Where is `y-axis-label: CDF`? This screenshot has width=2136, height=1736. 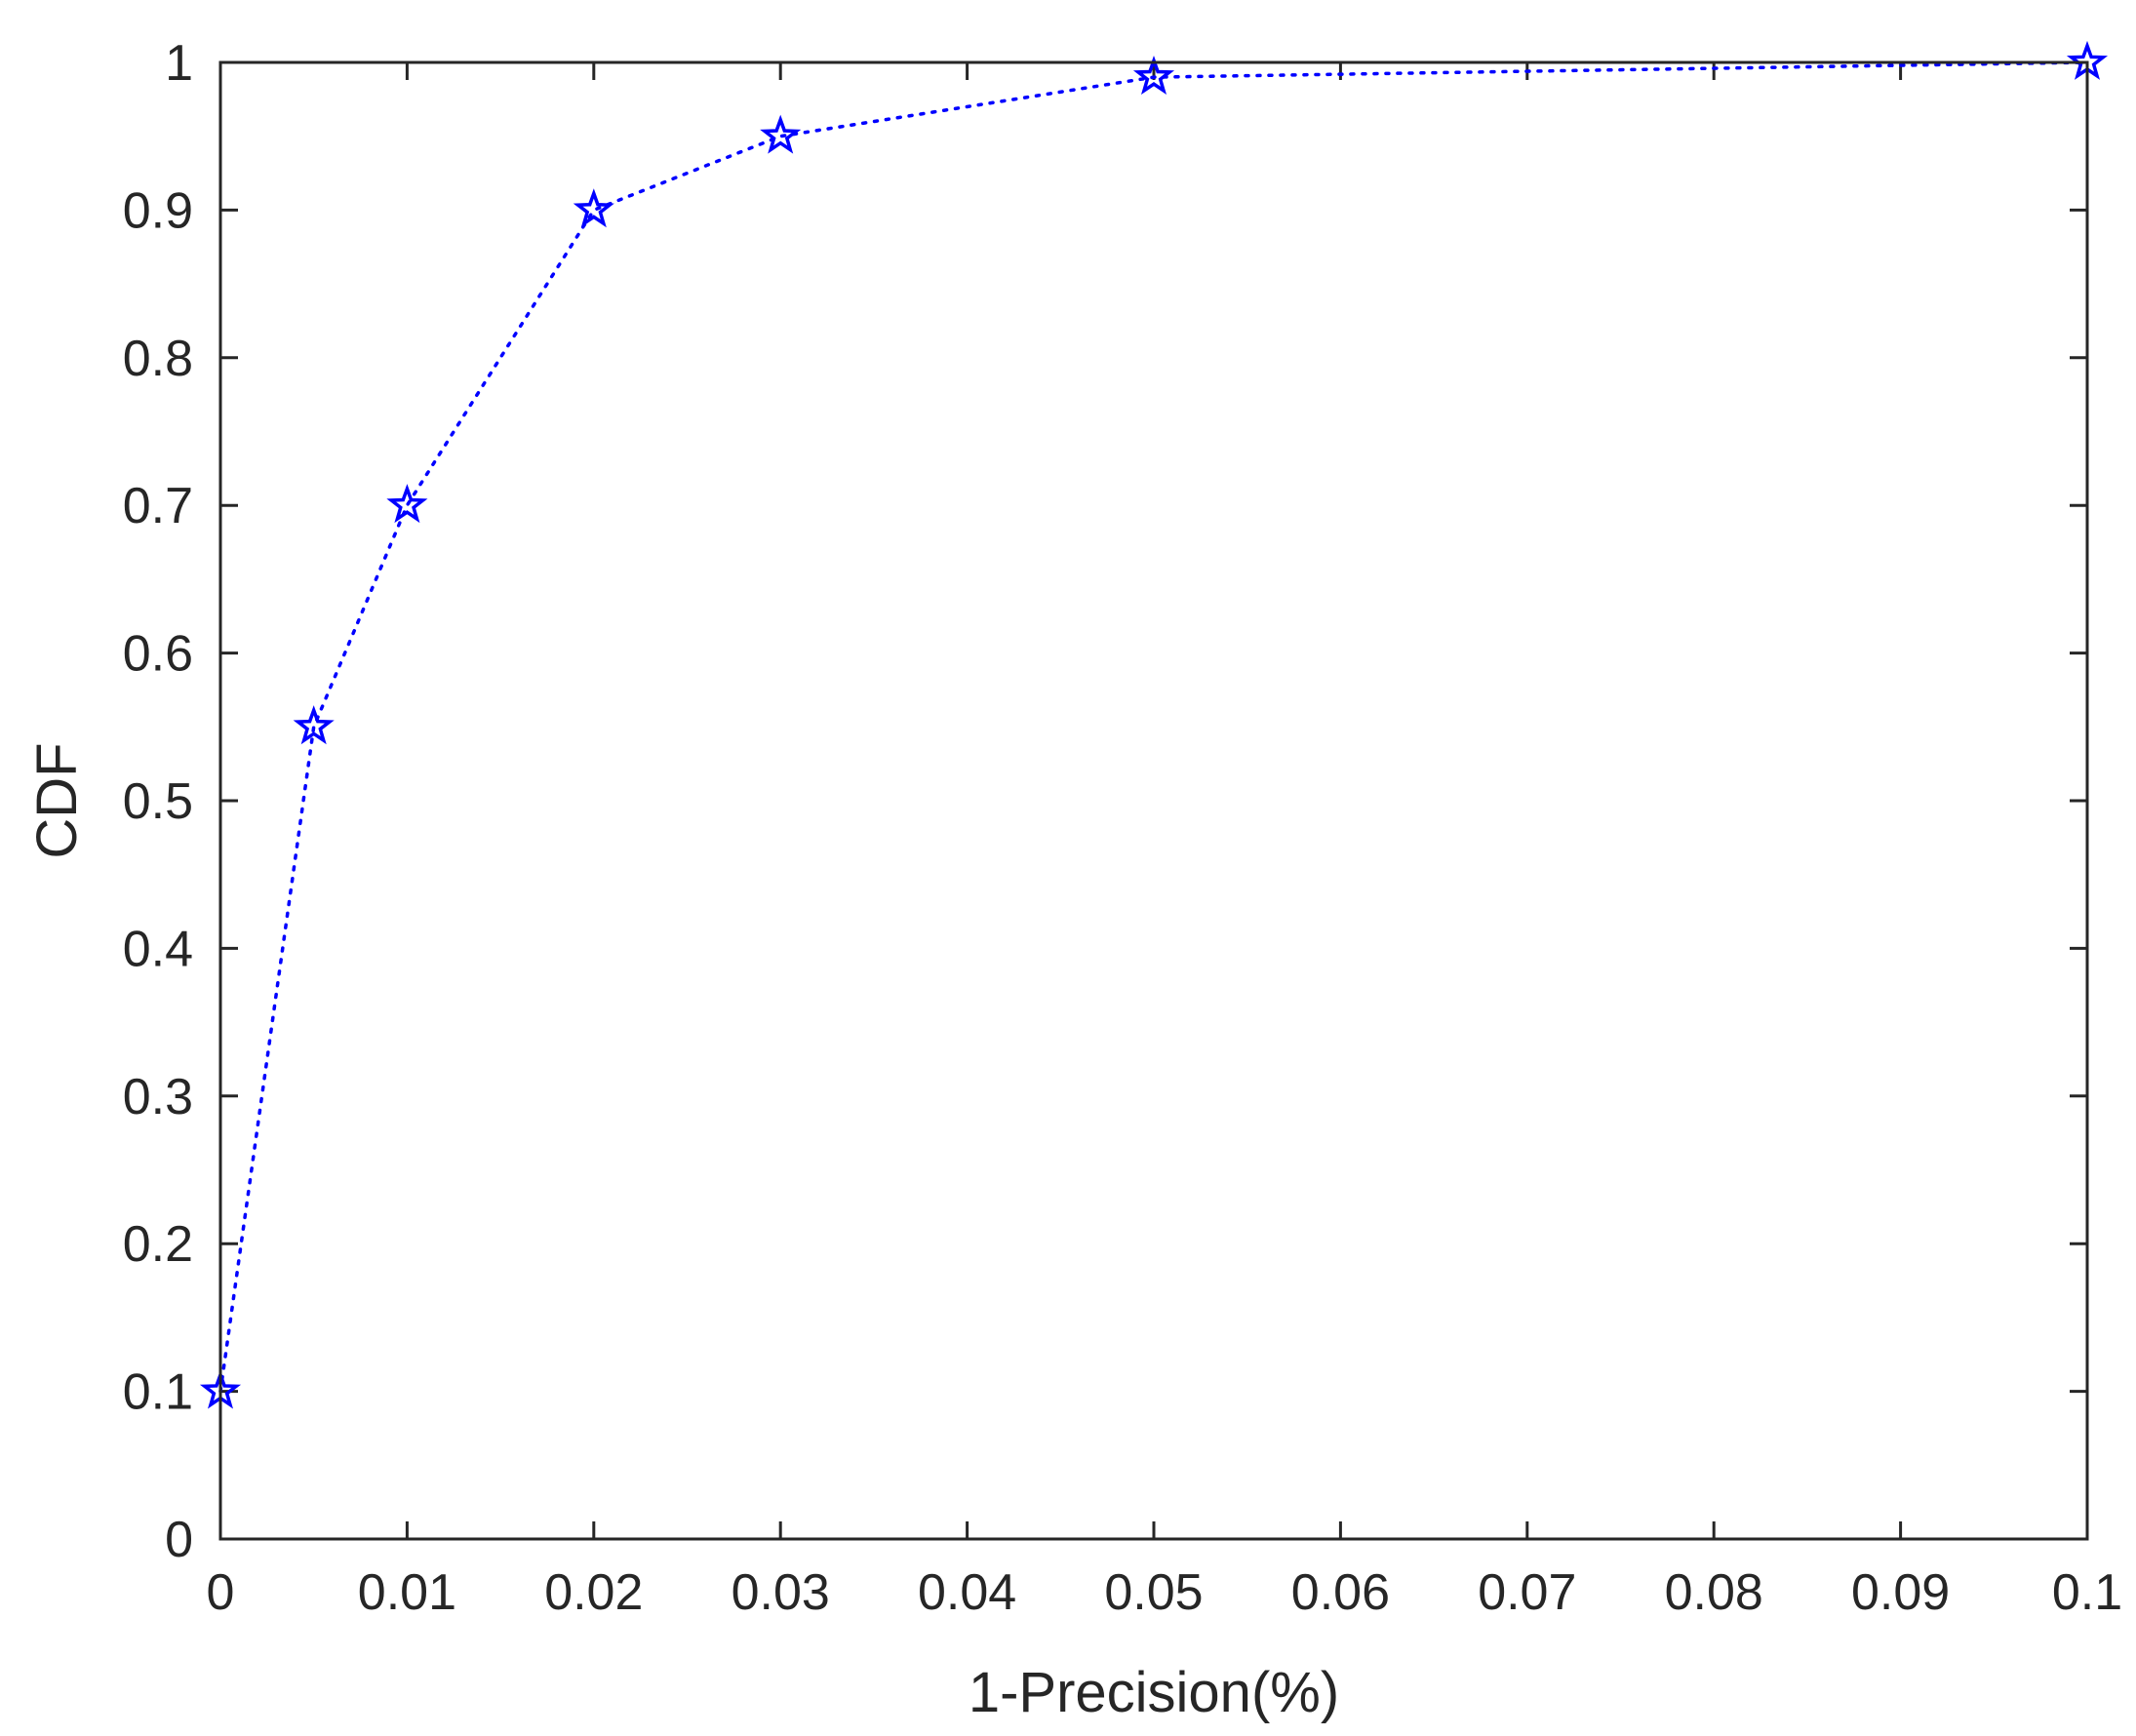
y-axis-label: CDF is located at coordinates (57, 800).